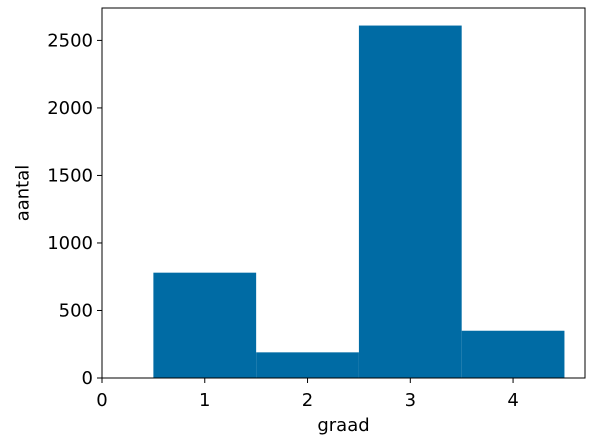 The width and height of the screenshot is (608, 444). I want to click on y-tick-label-500: 500, so click(76, 310).